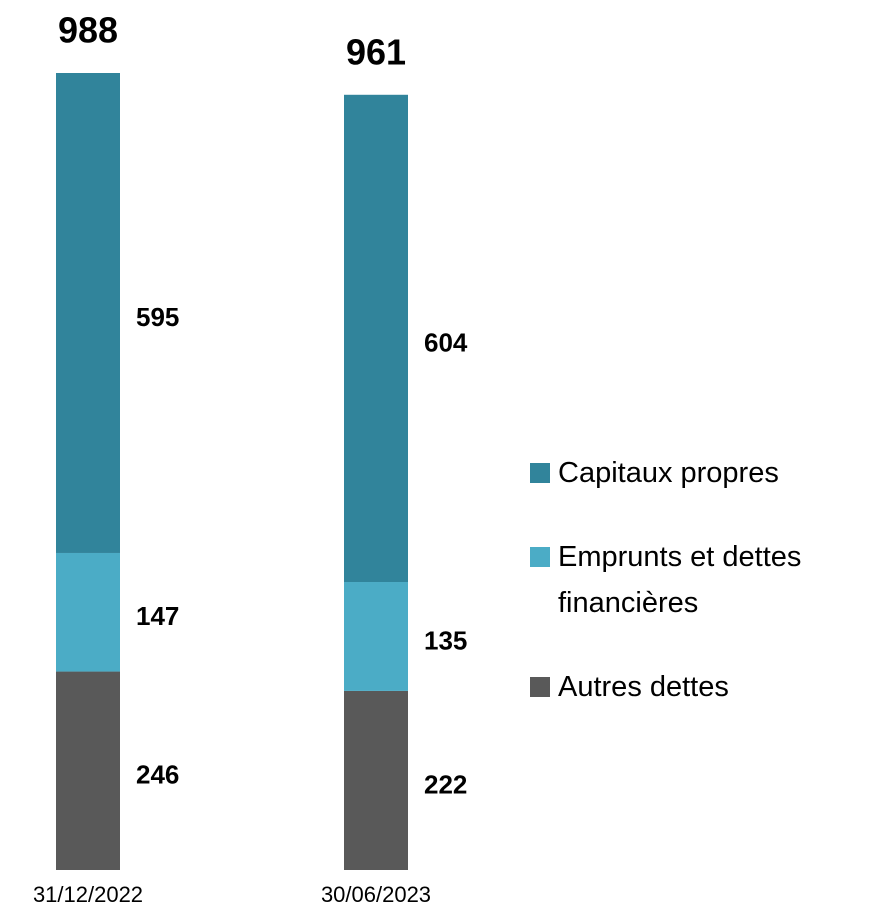  Describe the element at coordinates (88, 894) in the screenshot. I see `x-tick-label: 31/12/2022` at that location.